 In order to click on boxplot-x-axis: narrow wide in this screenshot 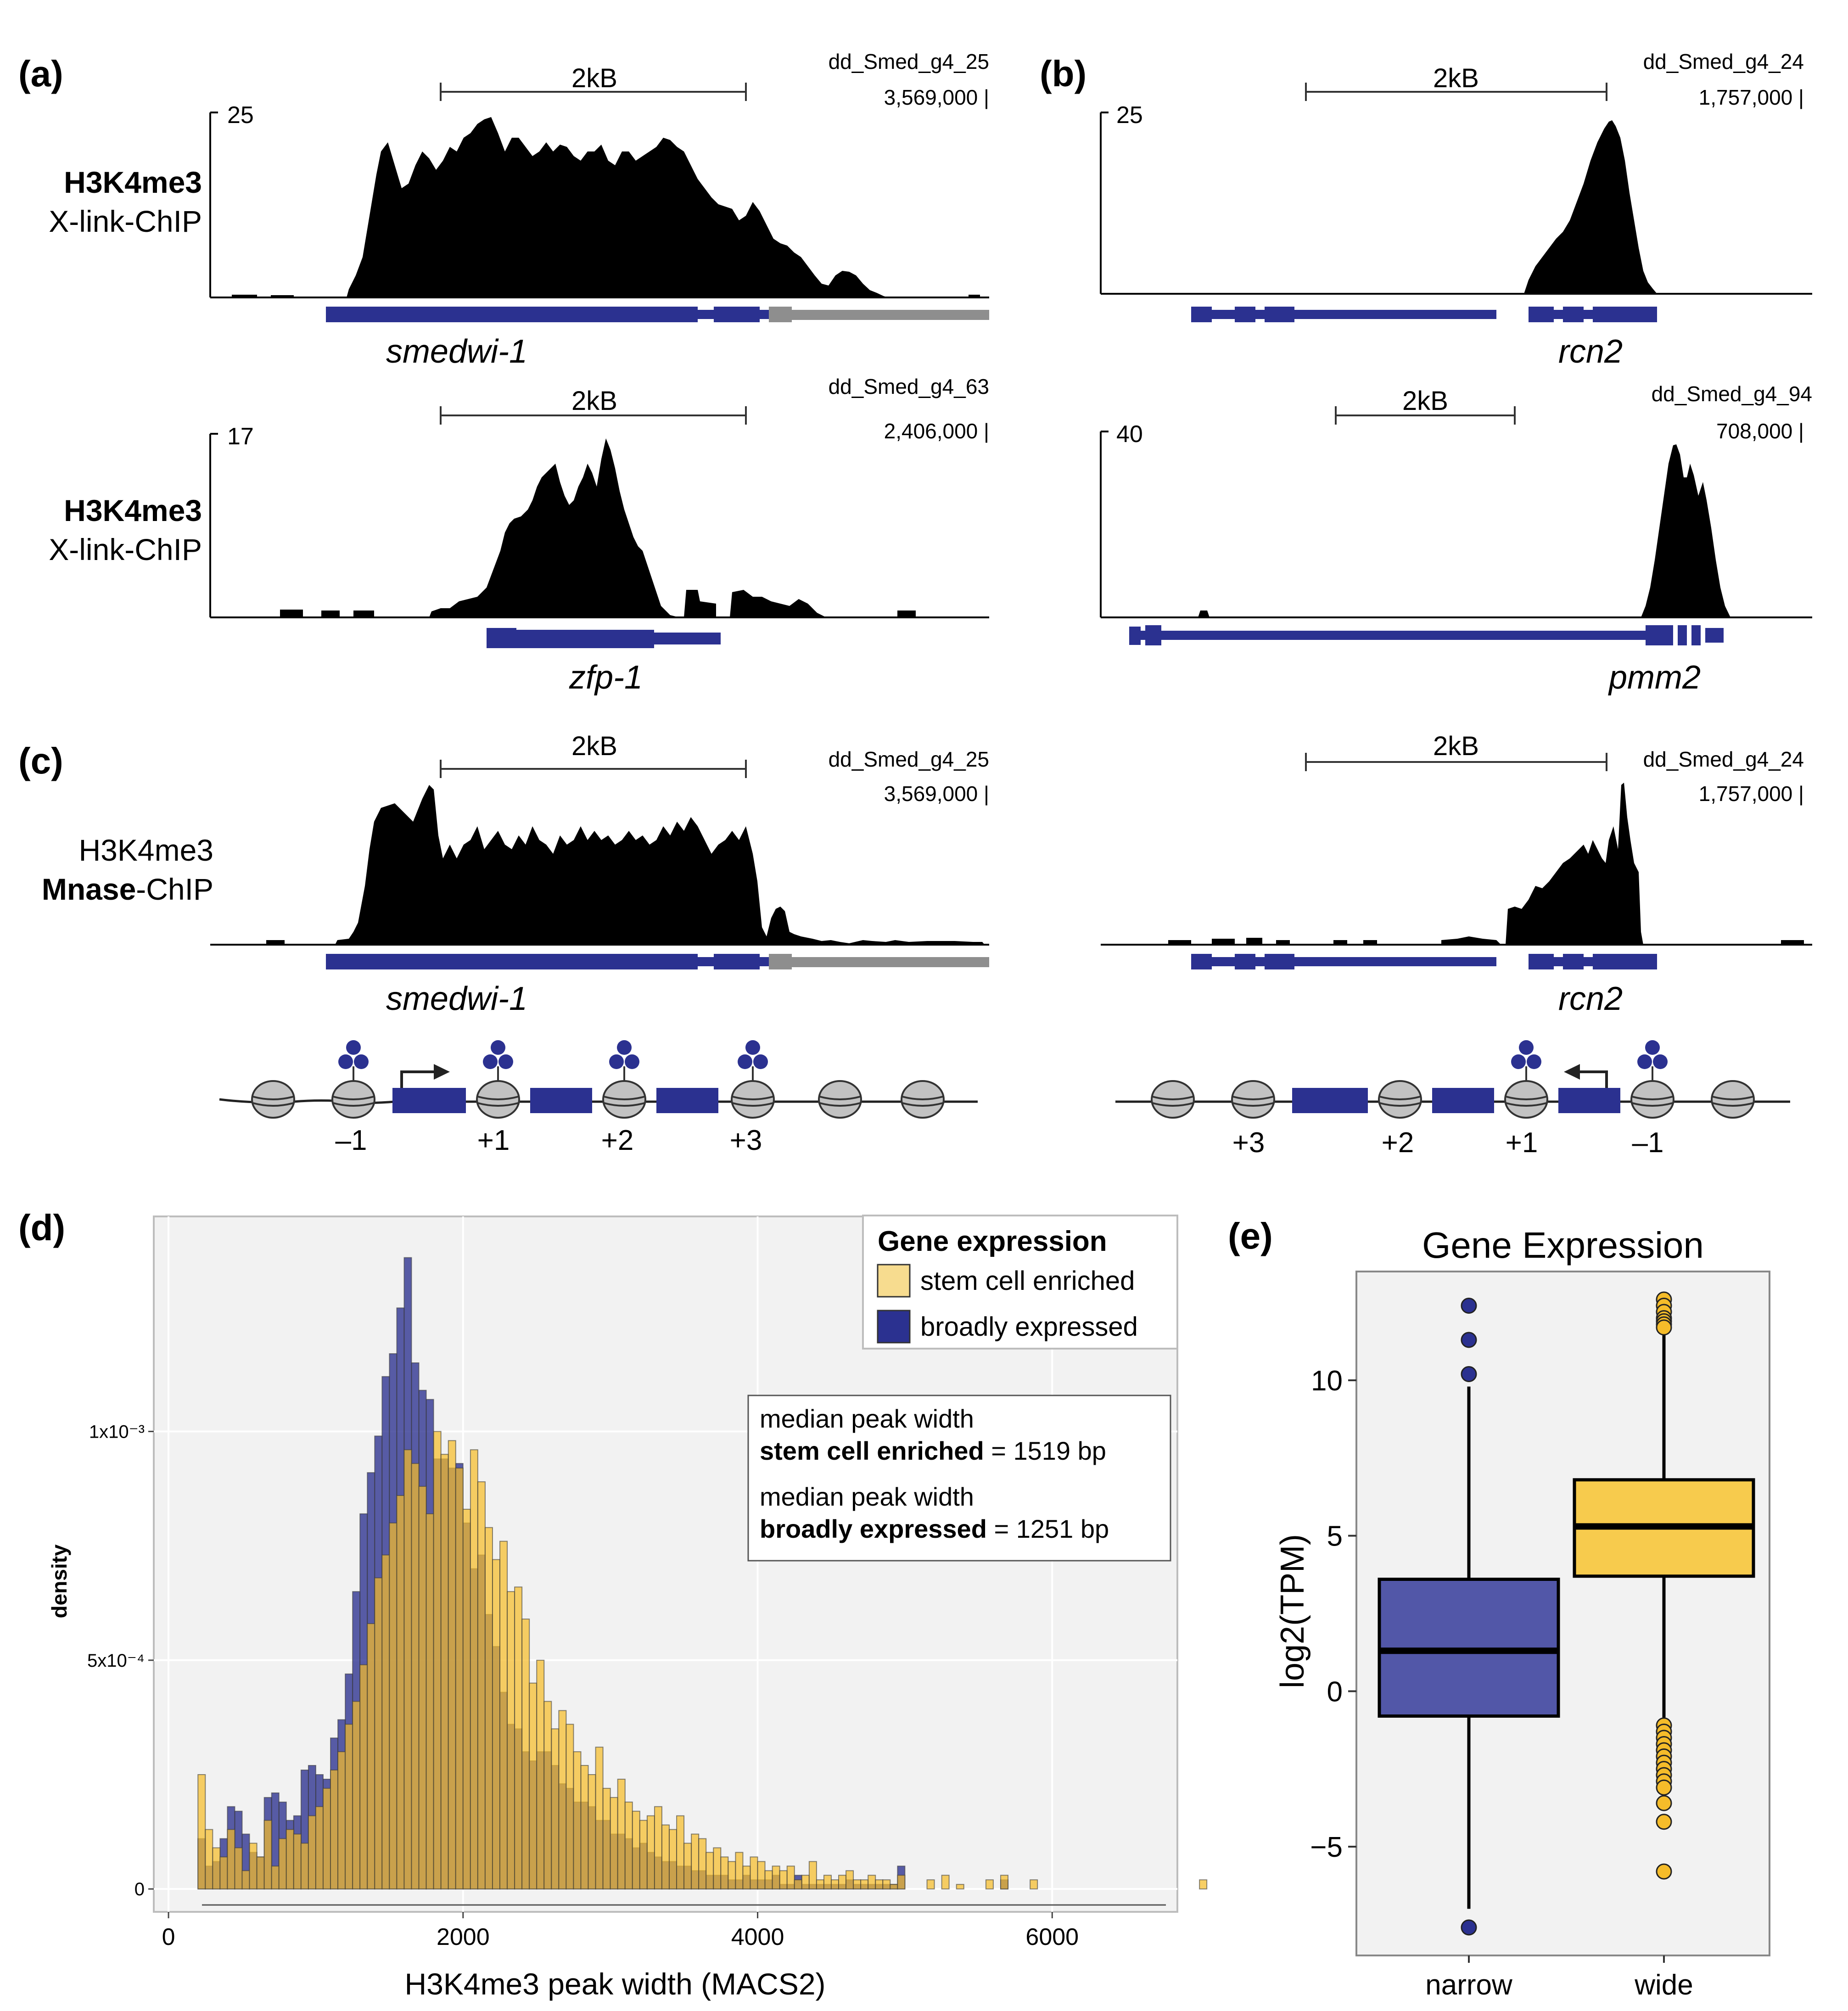, I will do `click(1559, 1978)`.